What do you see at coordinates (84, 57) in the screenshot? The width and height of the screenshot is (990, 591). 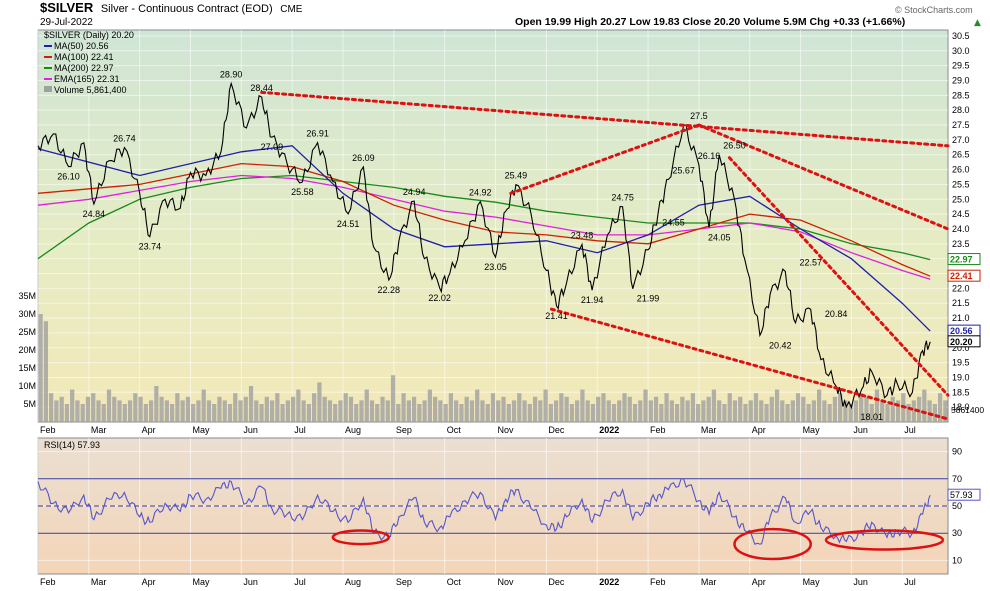 I see `legend-ma100: MA(100) 22.41` at bounding box center [84, 57].